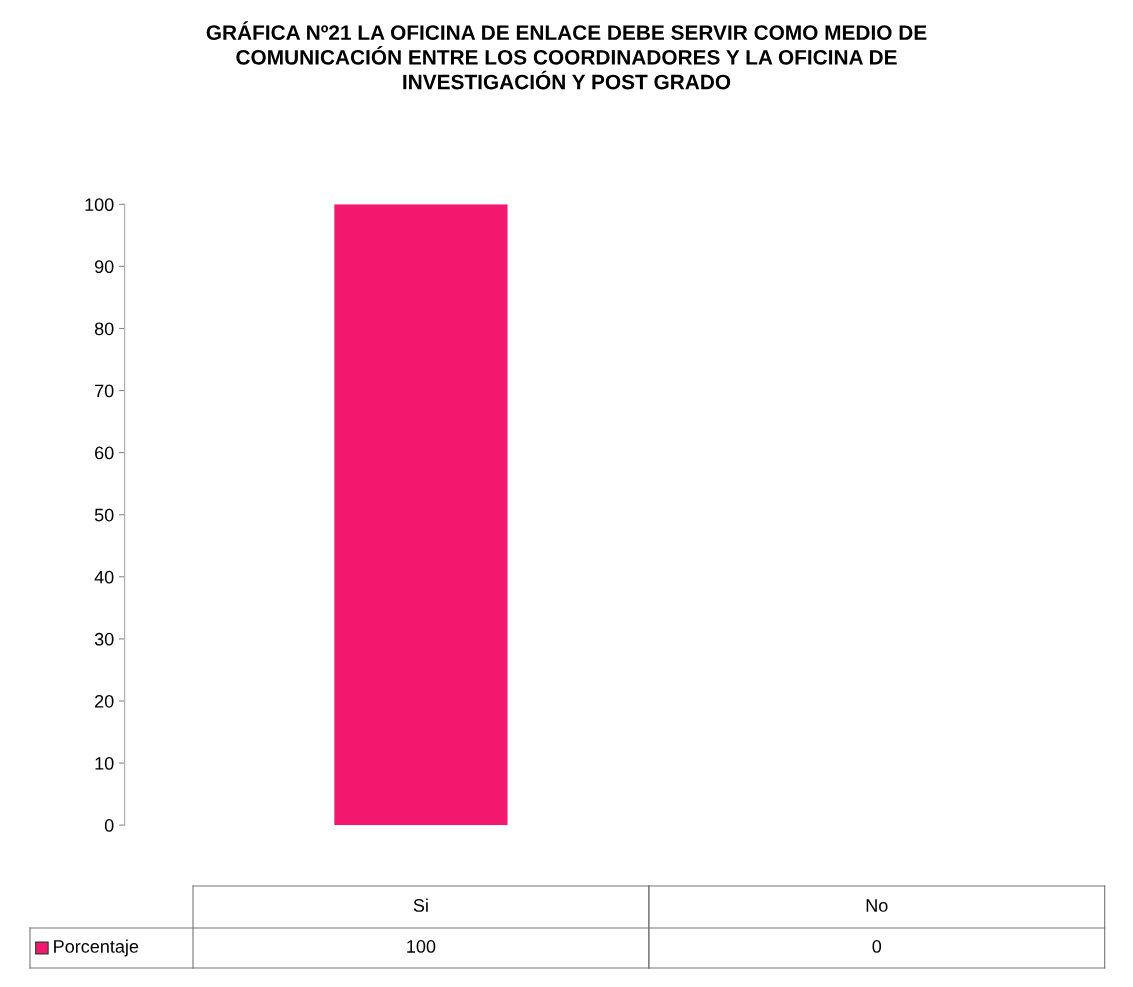 This screenshot has width=1133, height=987. I want to click on y-tick-label: 60, so click(104, 453).